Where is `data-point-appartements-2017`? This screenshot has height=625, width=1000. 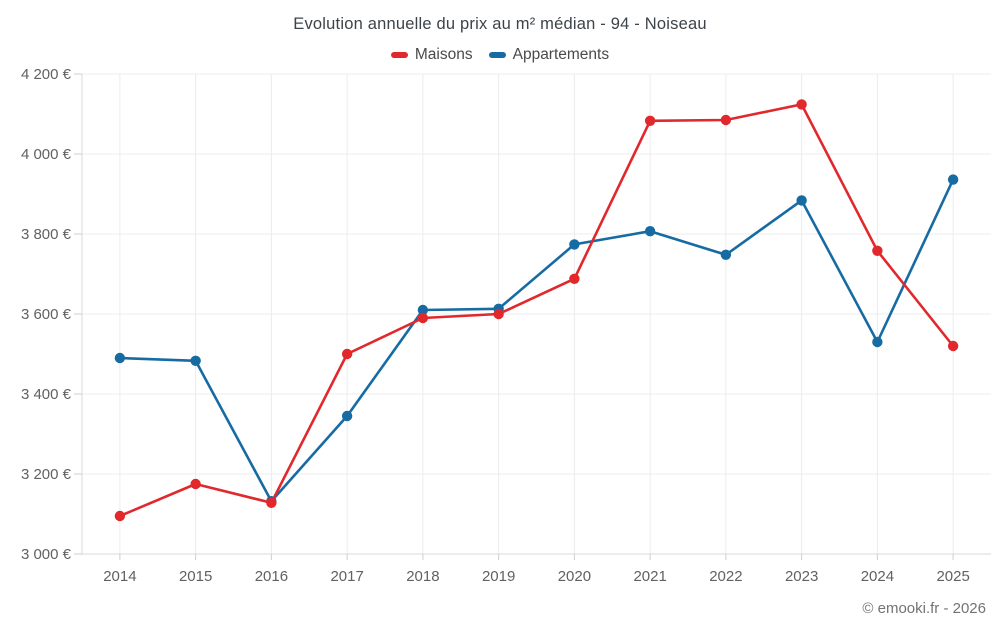 data-point-appartements-2017 is located at coordinates (347, 416).